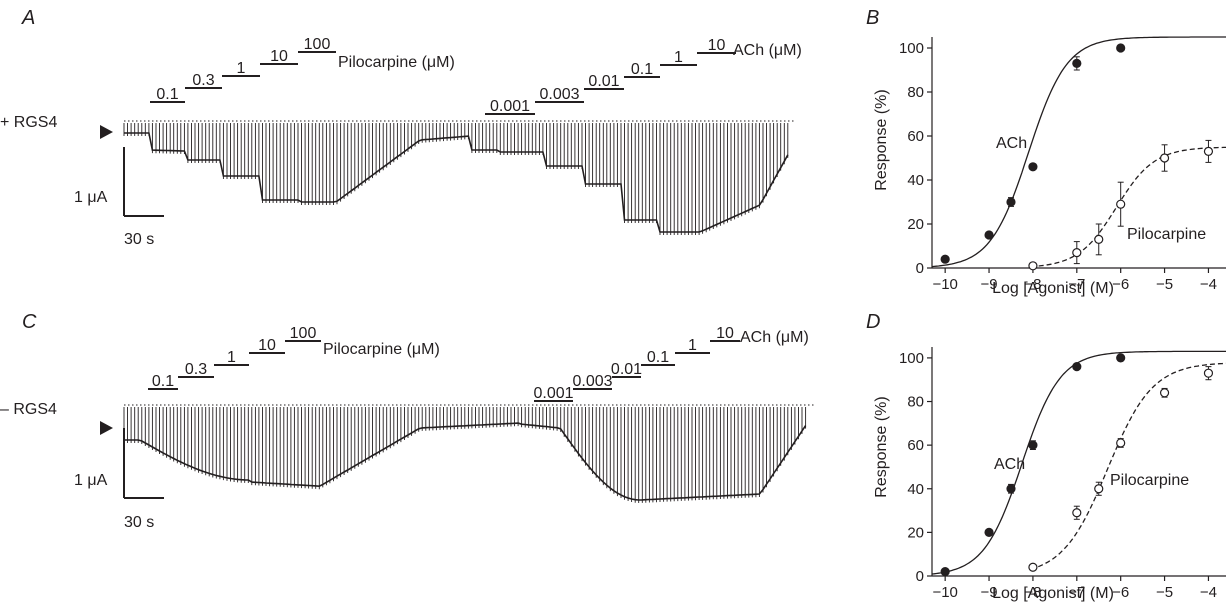 This screenshot has height=606, width=1226. I want to click on scale-time-label-a: 30 s, so click(139, 239).